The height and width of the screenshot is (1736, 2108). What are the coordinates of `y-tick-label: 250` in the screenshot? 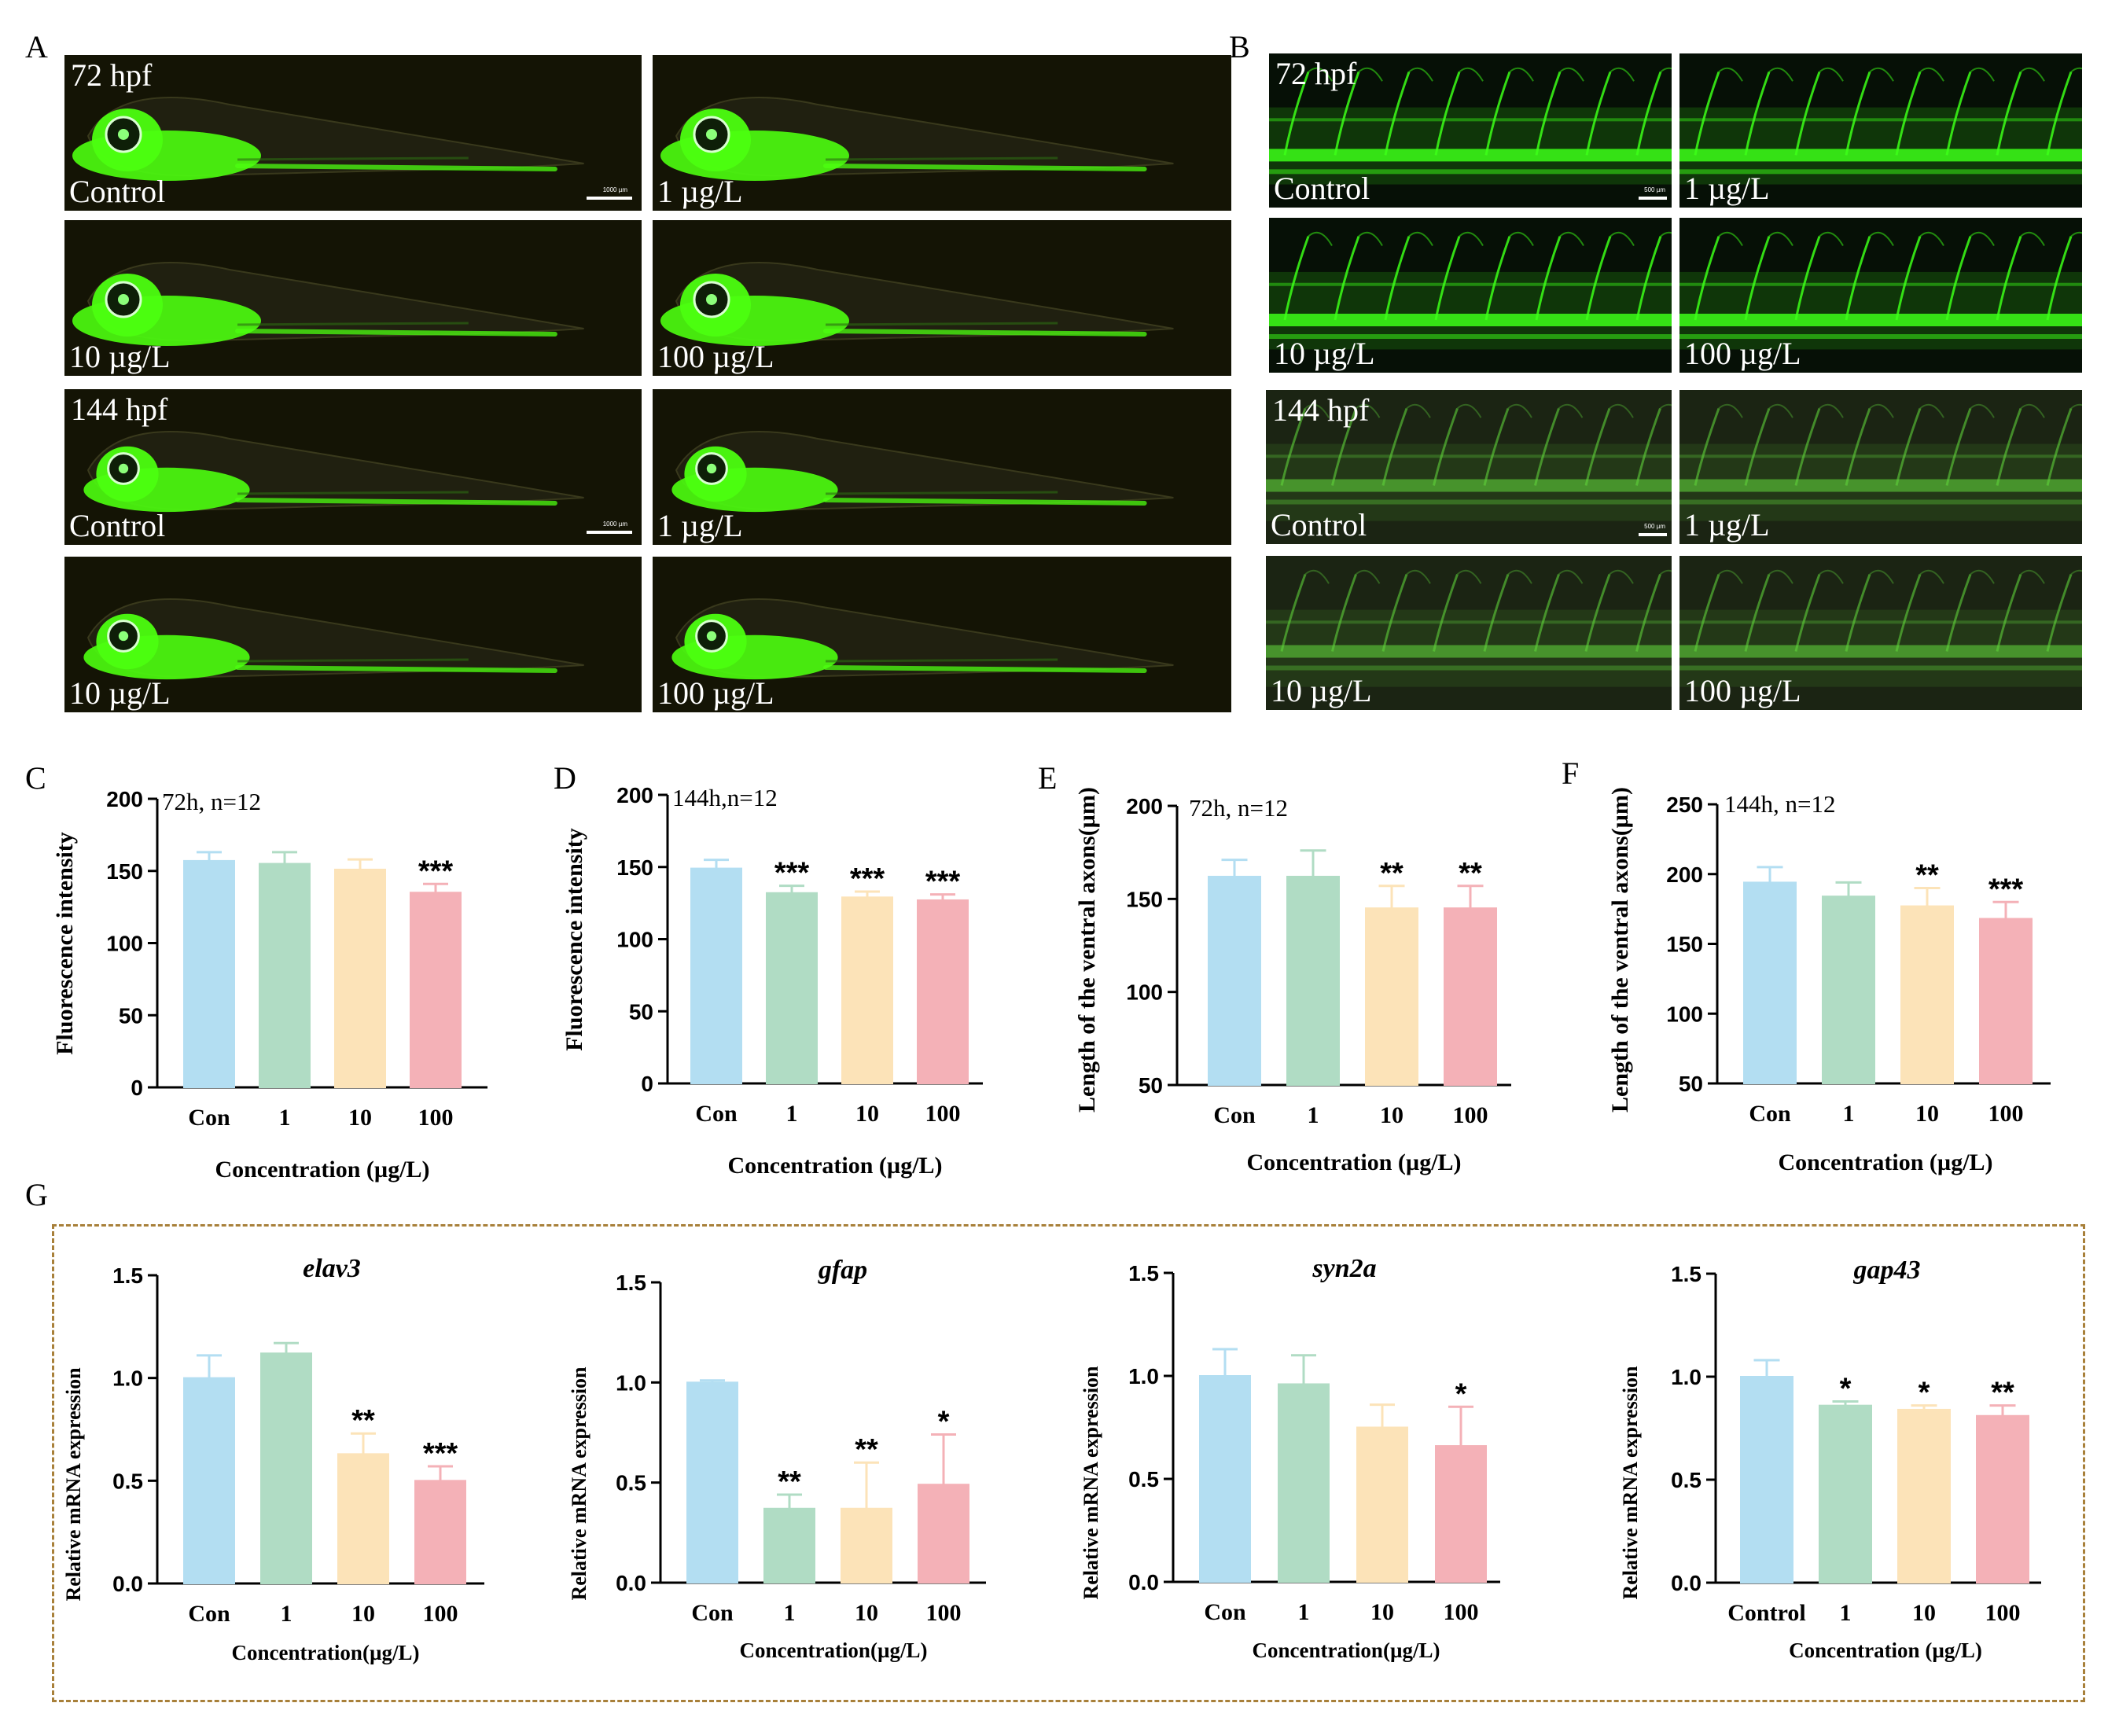 It's located at (1684, 805).